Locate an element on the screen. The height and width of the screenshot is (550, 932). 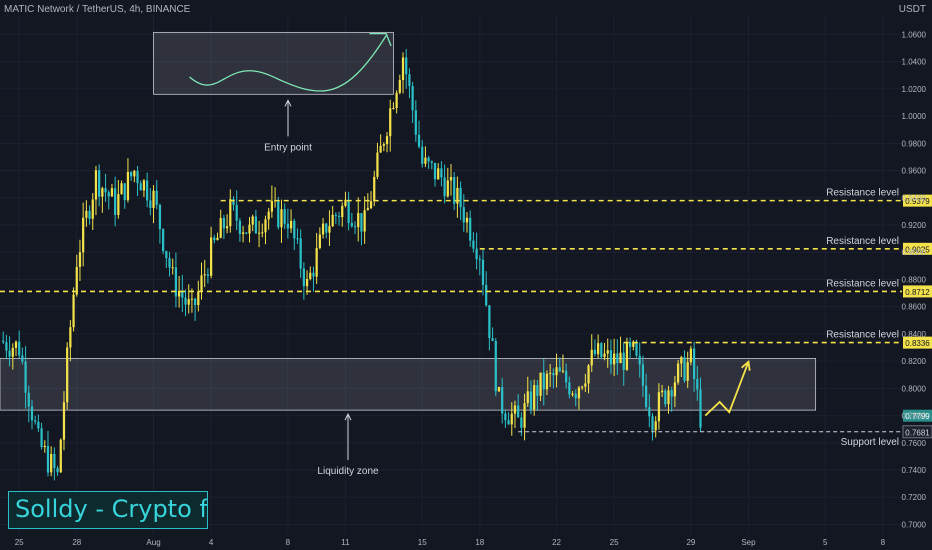
price-tick-label: 0.8600 is located at coordinates (914, 307).